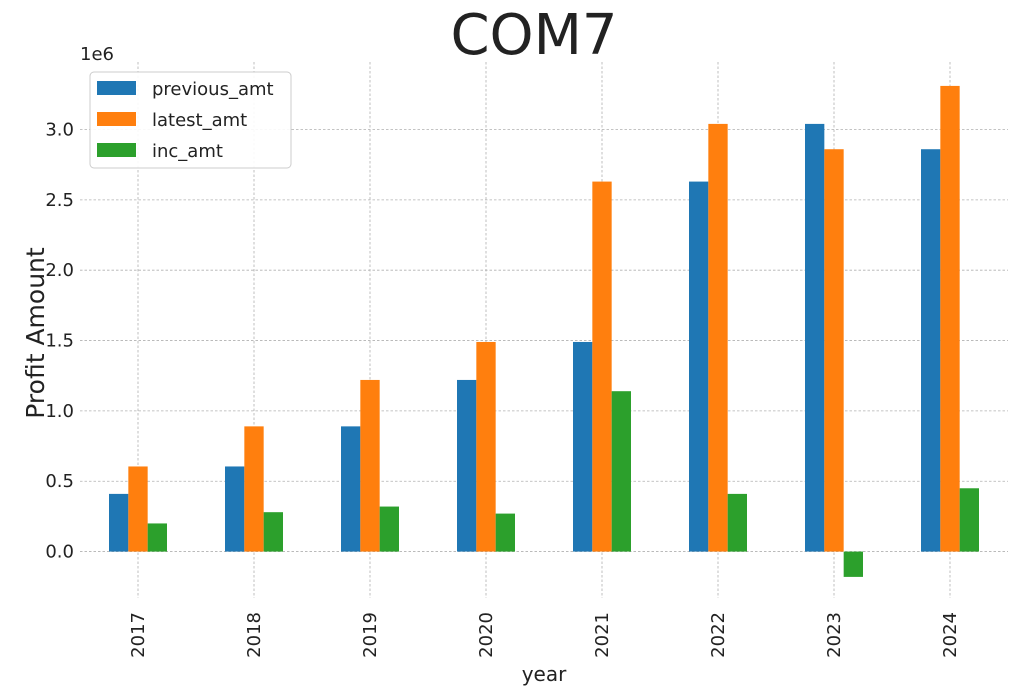 This screenshot has width=1019, height=695. I want to click on y-tick-label: 2.0, so click(59, 270).